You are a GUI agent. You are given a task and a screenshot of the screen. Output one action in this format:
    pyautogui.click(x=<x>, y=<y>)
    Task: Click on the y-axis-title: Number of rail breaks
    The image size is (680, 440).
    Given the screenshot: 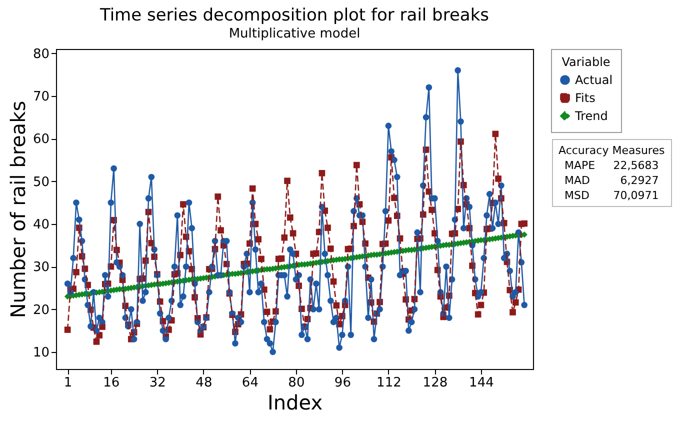 What is the action you would take?
    pyautogui.click(x=18, y=209)
    